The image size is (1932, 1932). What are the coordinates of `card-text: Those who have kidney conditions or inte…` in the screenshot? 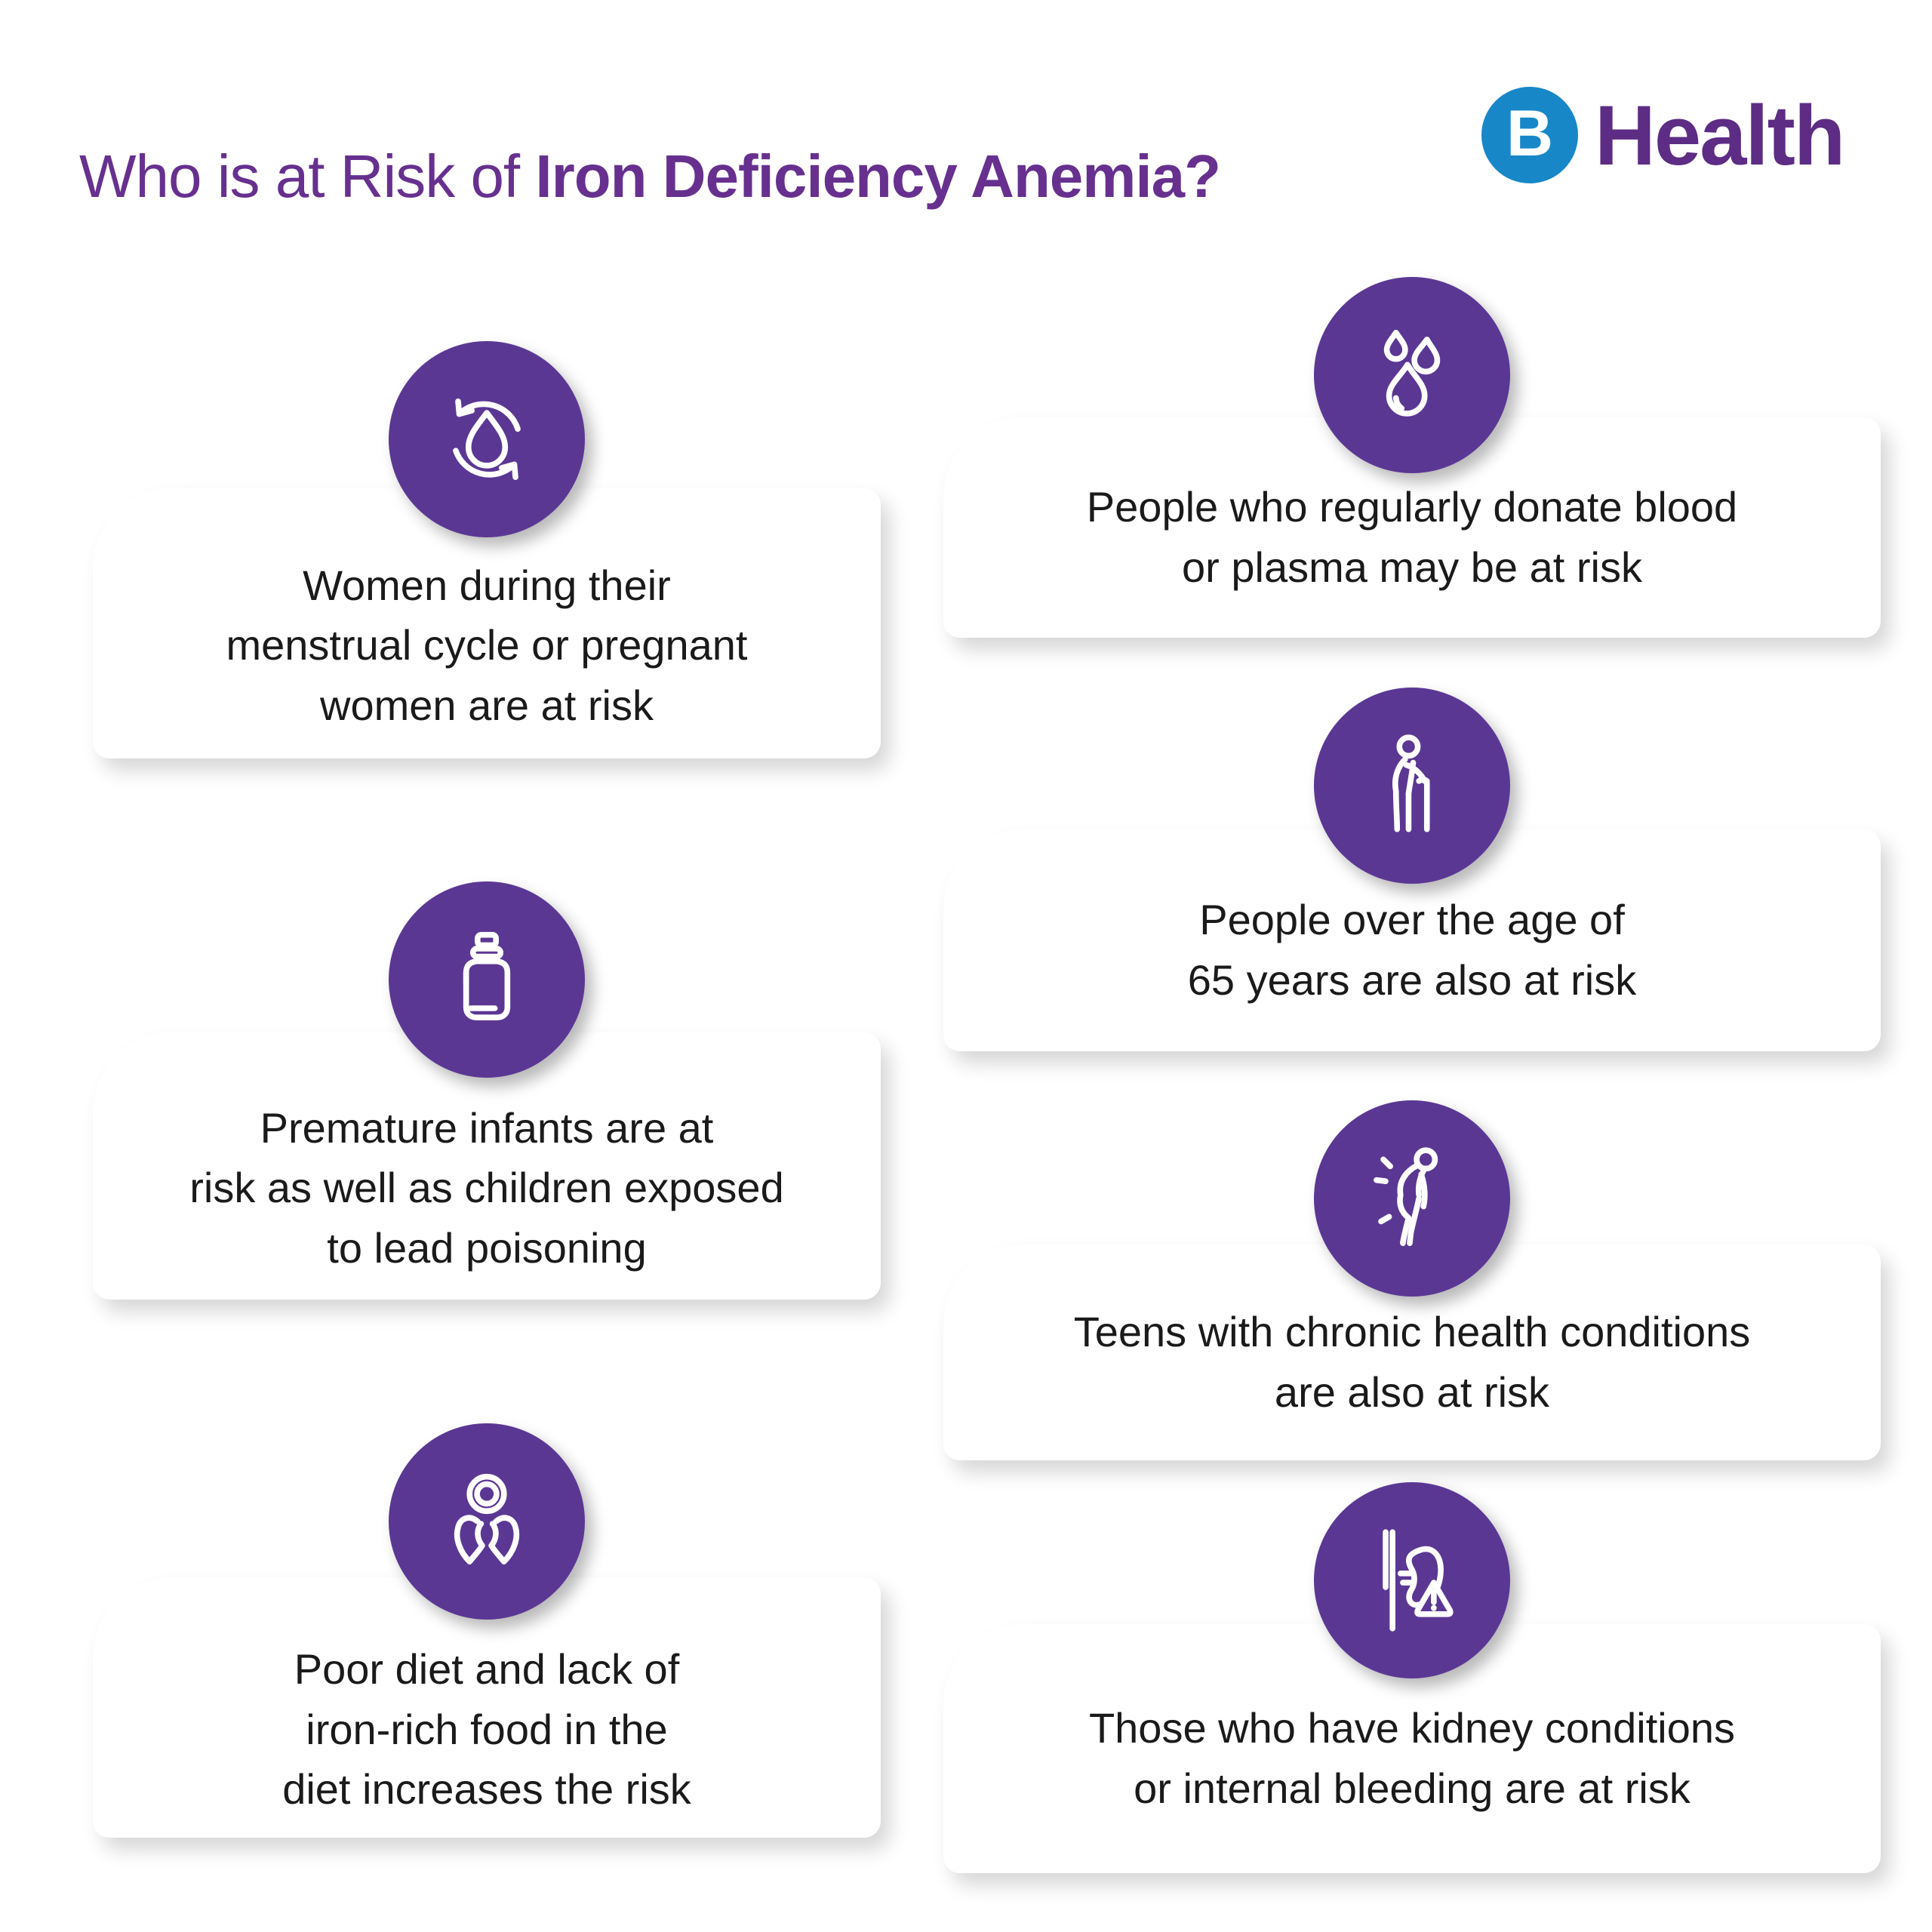 It's located at (1412, 1758).